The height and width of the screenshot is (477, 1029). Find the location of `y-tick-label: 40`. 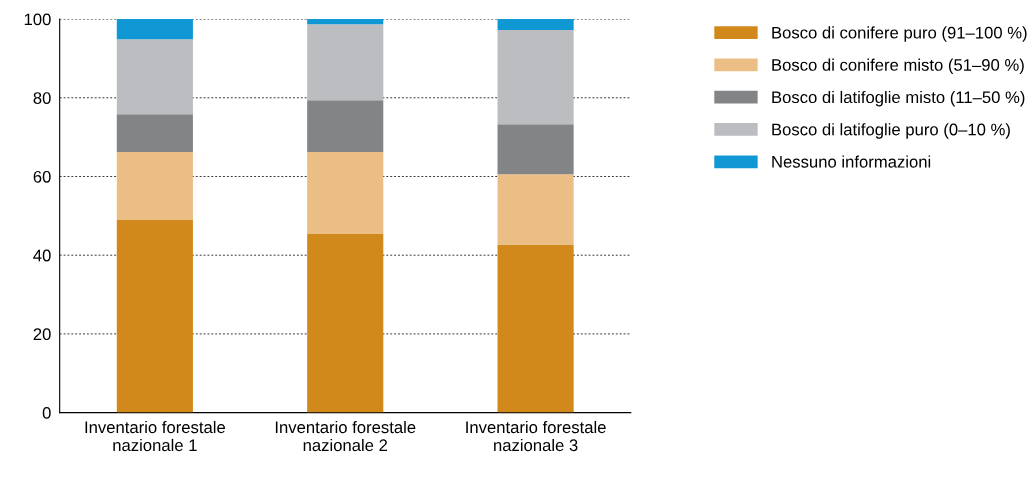

y-tick-label: 40 is located at coordinates (42, 255).